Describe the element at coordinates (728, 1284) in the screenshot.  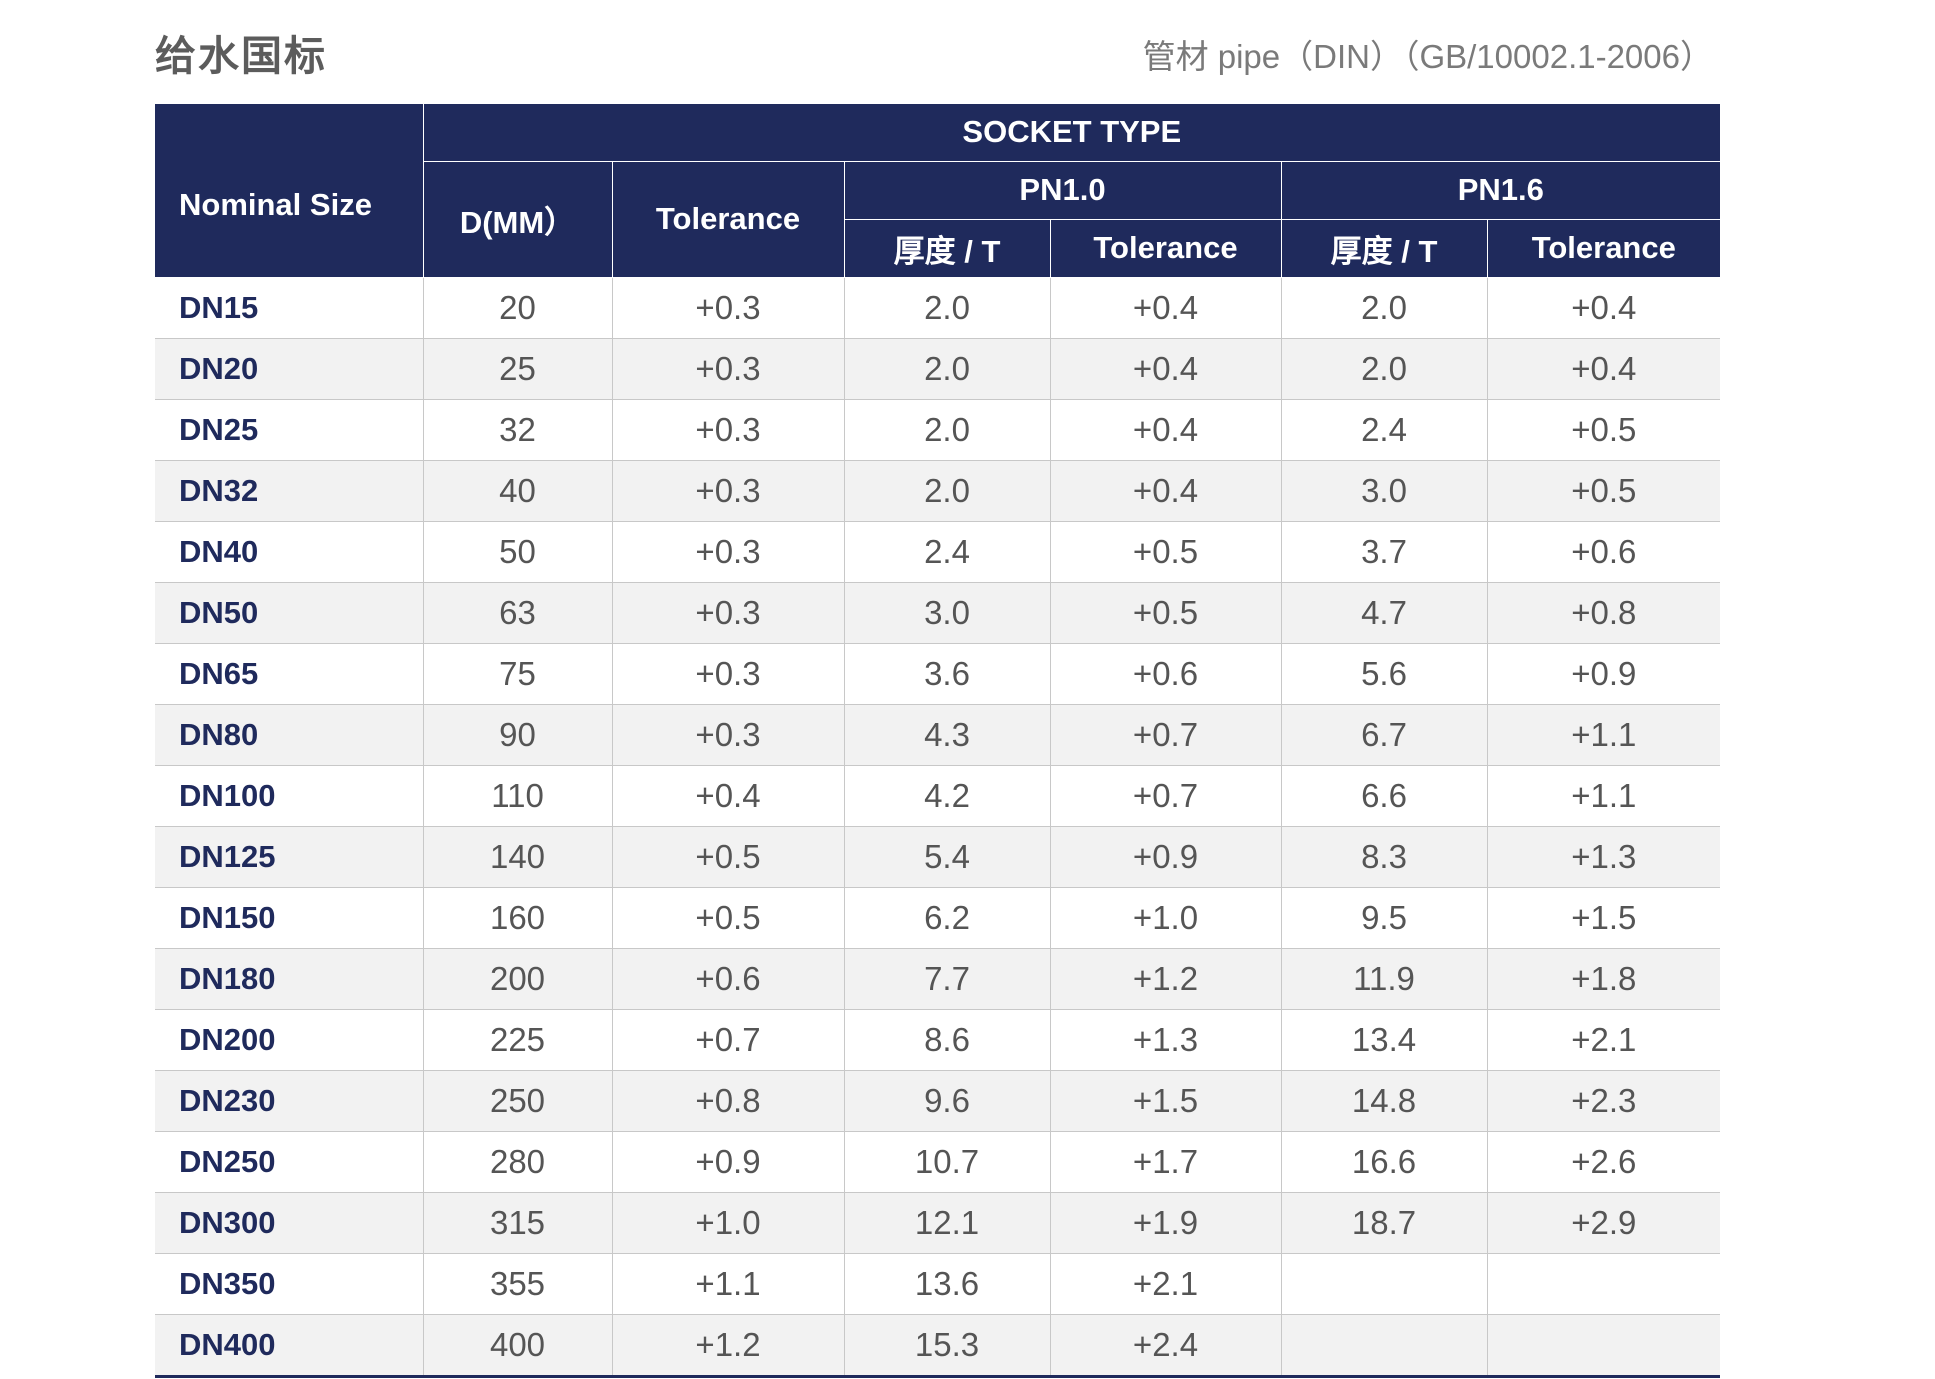
I see `cell-tolerance: +1.1` at that location.